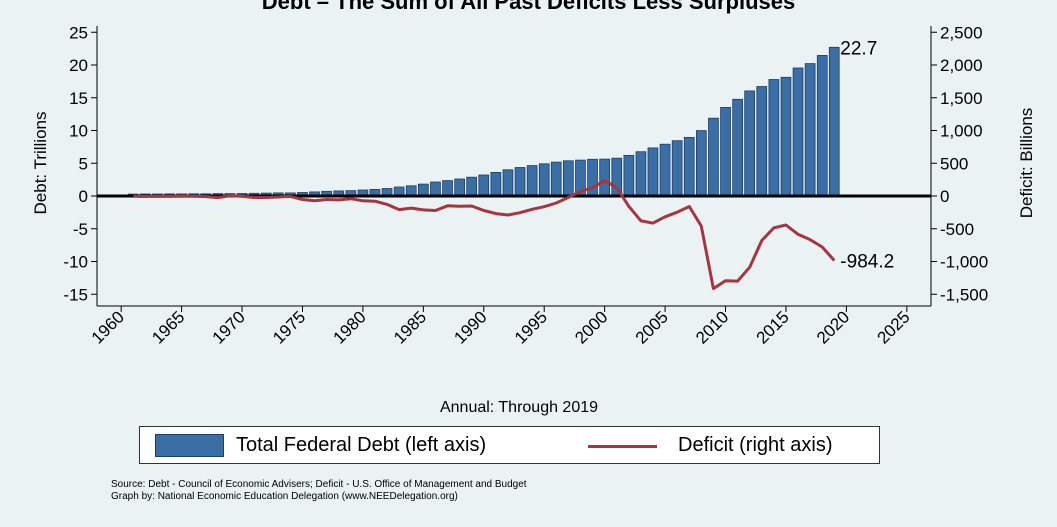  Describe the element at coordinates (189, 445) in the screenshot. I see `legend-swatch-debt` at that location.